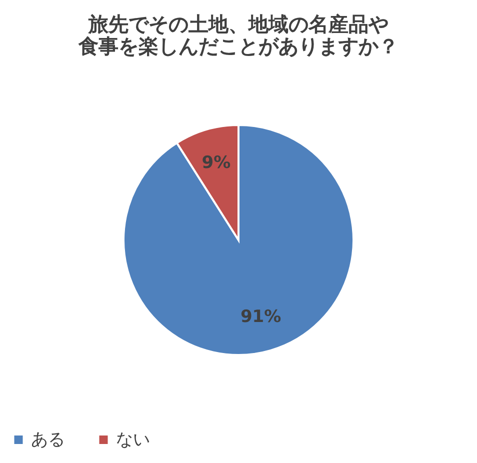 This screenshot has width=477, height=463. What do you see at coordinates (261, 316) in the screenshot?
I see `data-label: 91%` at bounding box center [261, 316].